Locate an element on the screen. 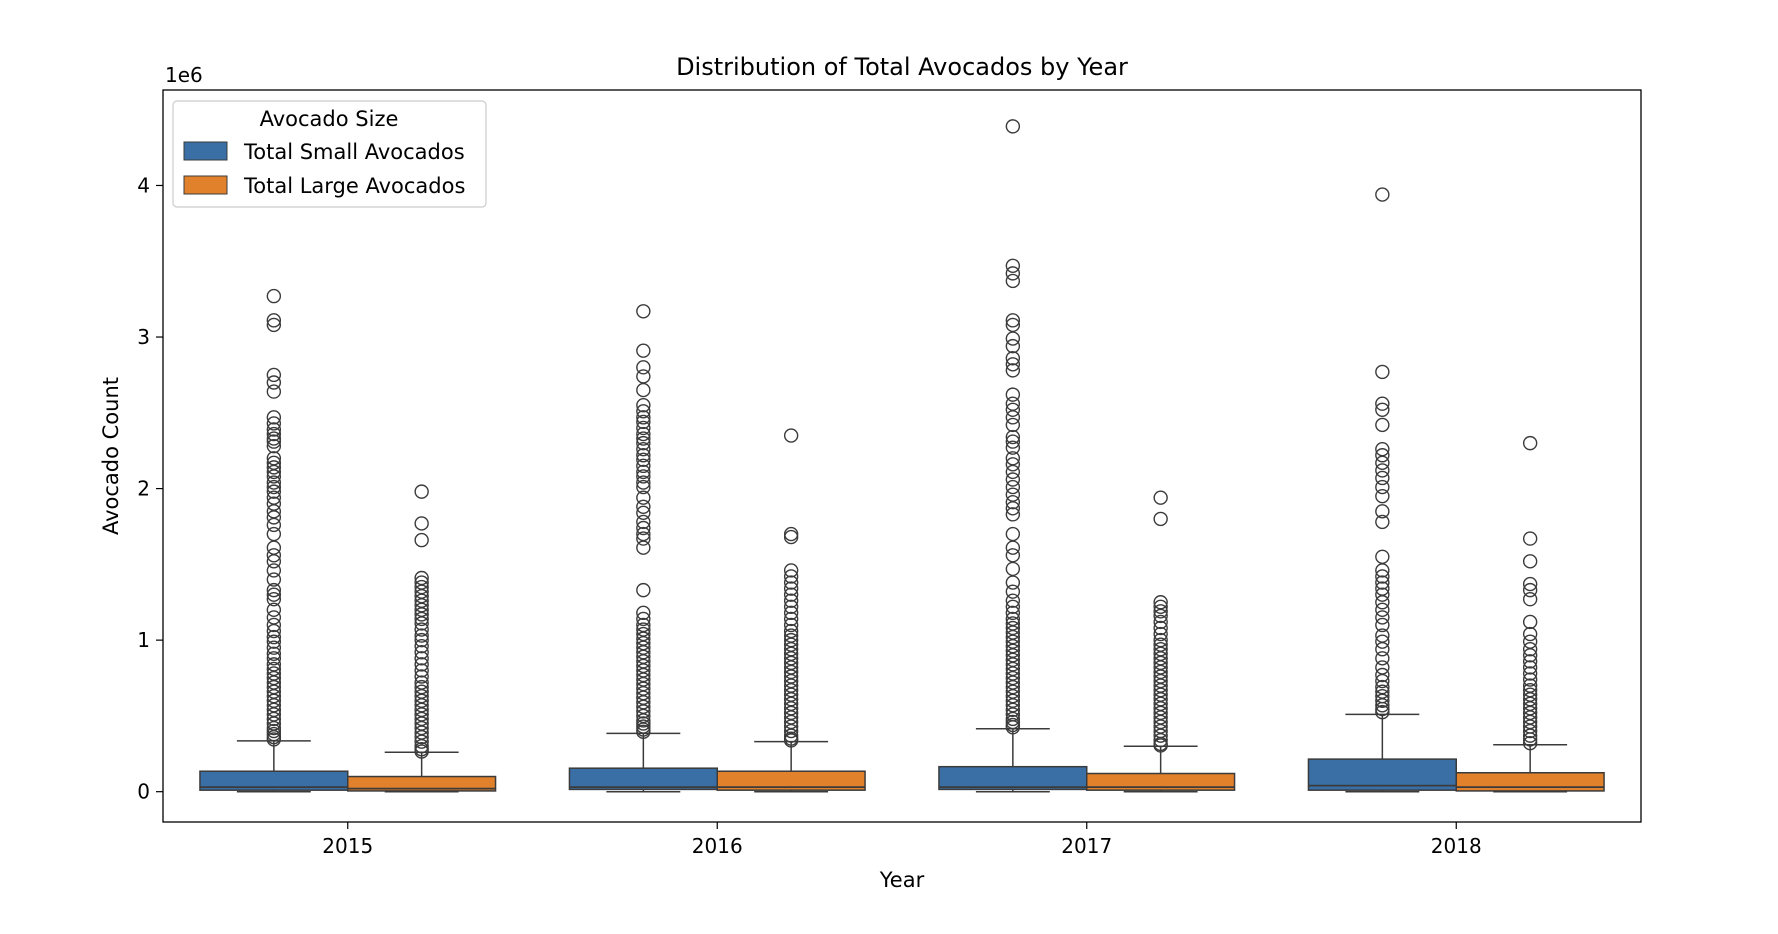 Image resolution: width=1778 pixels, height=934 pixels. legend-label-small: Total Small Avocados is located at coordinates (354, 152).